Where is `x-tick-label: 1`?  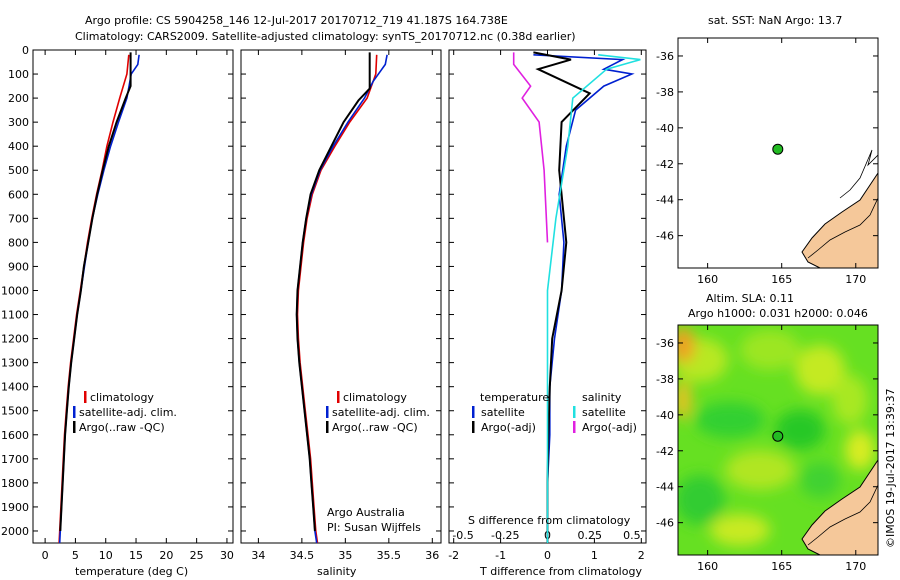 x-tick-label: 1 is located at coordinates (594, 555).